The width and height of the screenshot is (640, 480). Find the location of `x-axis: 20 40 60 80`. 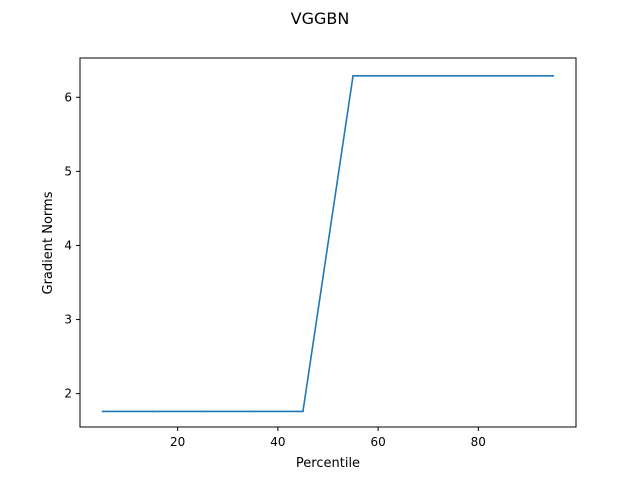

x-axis: 20 40 60 80 is located at coordinates (328, 438).